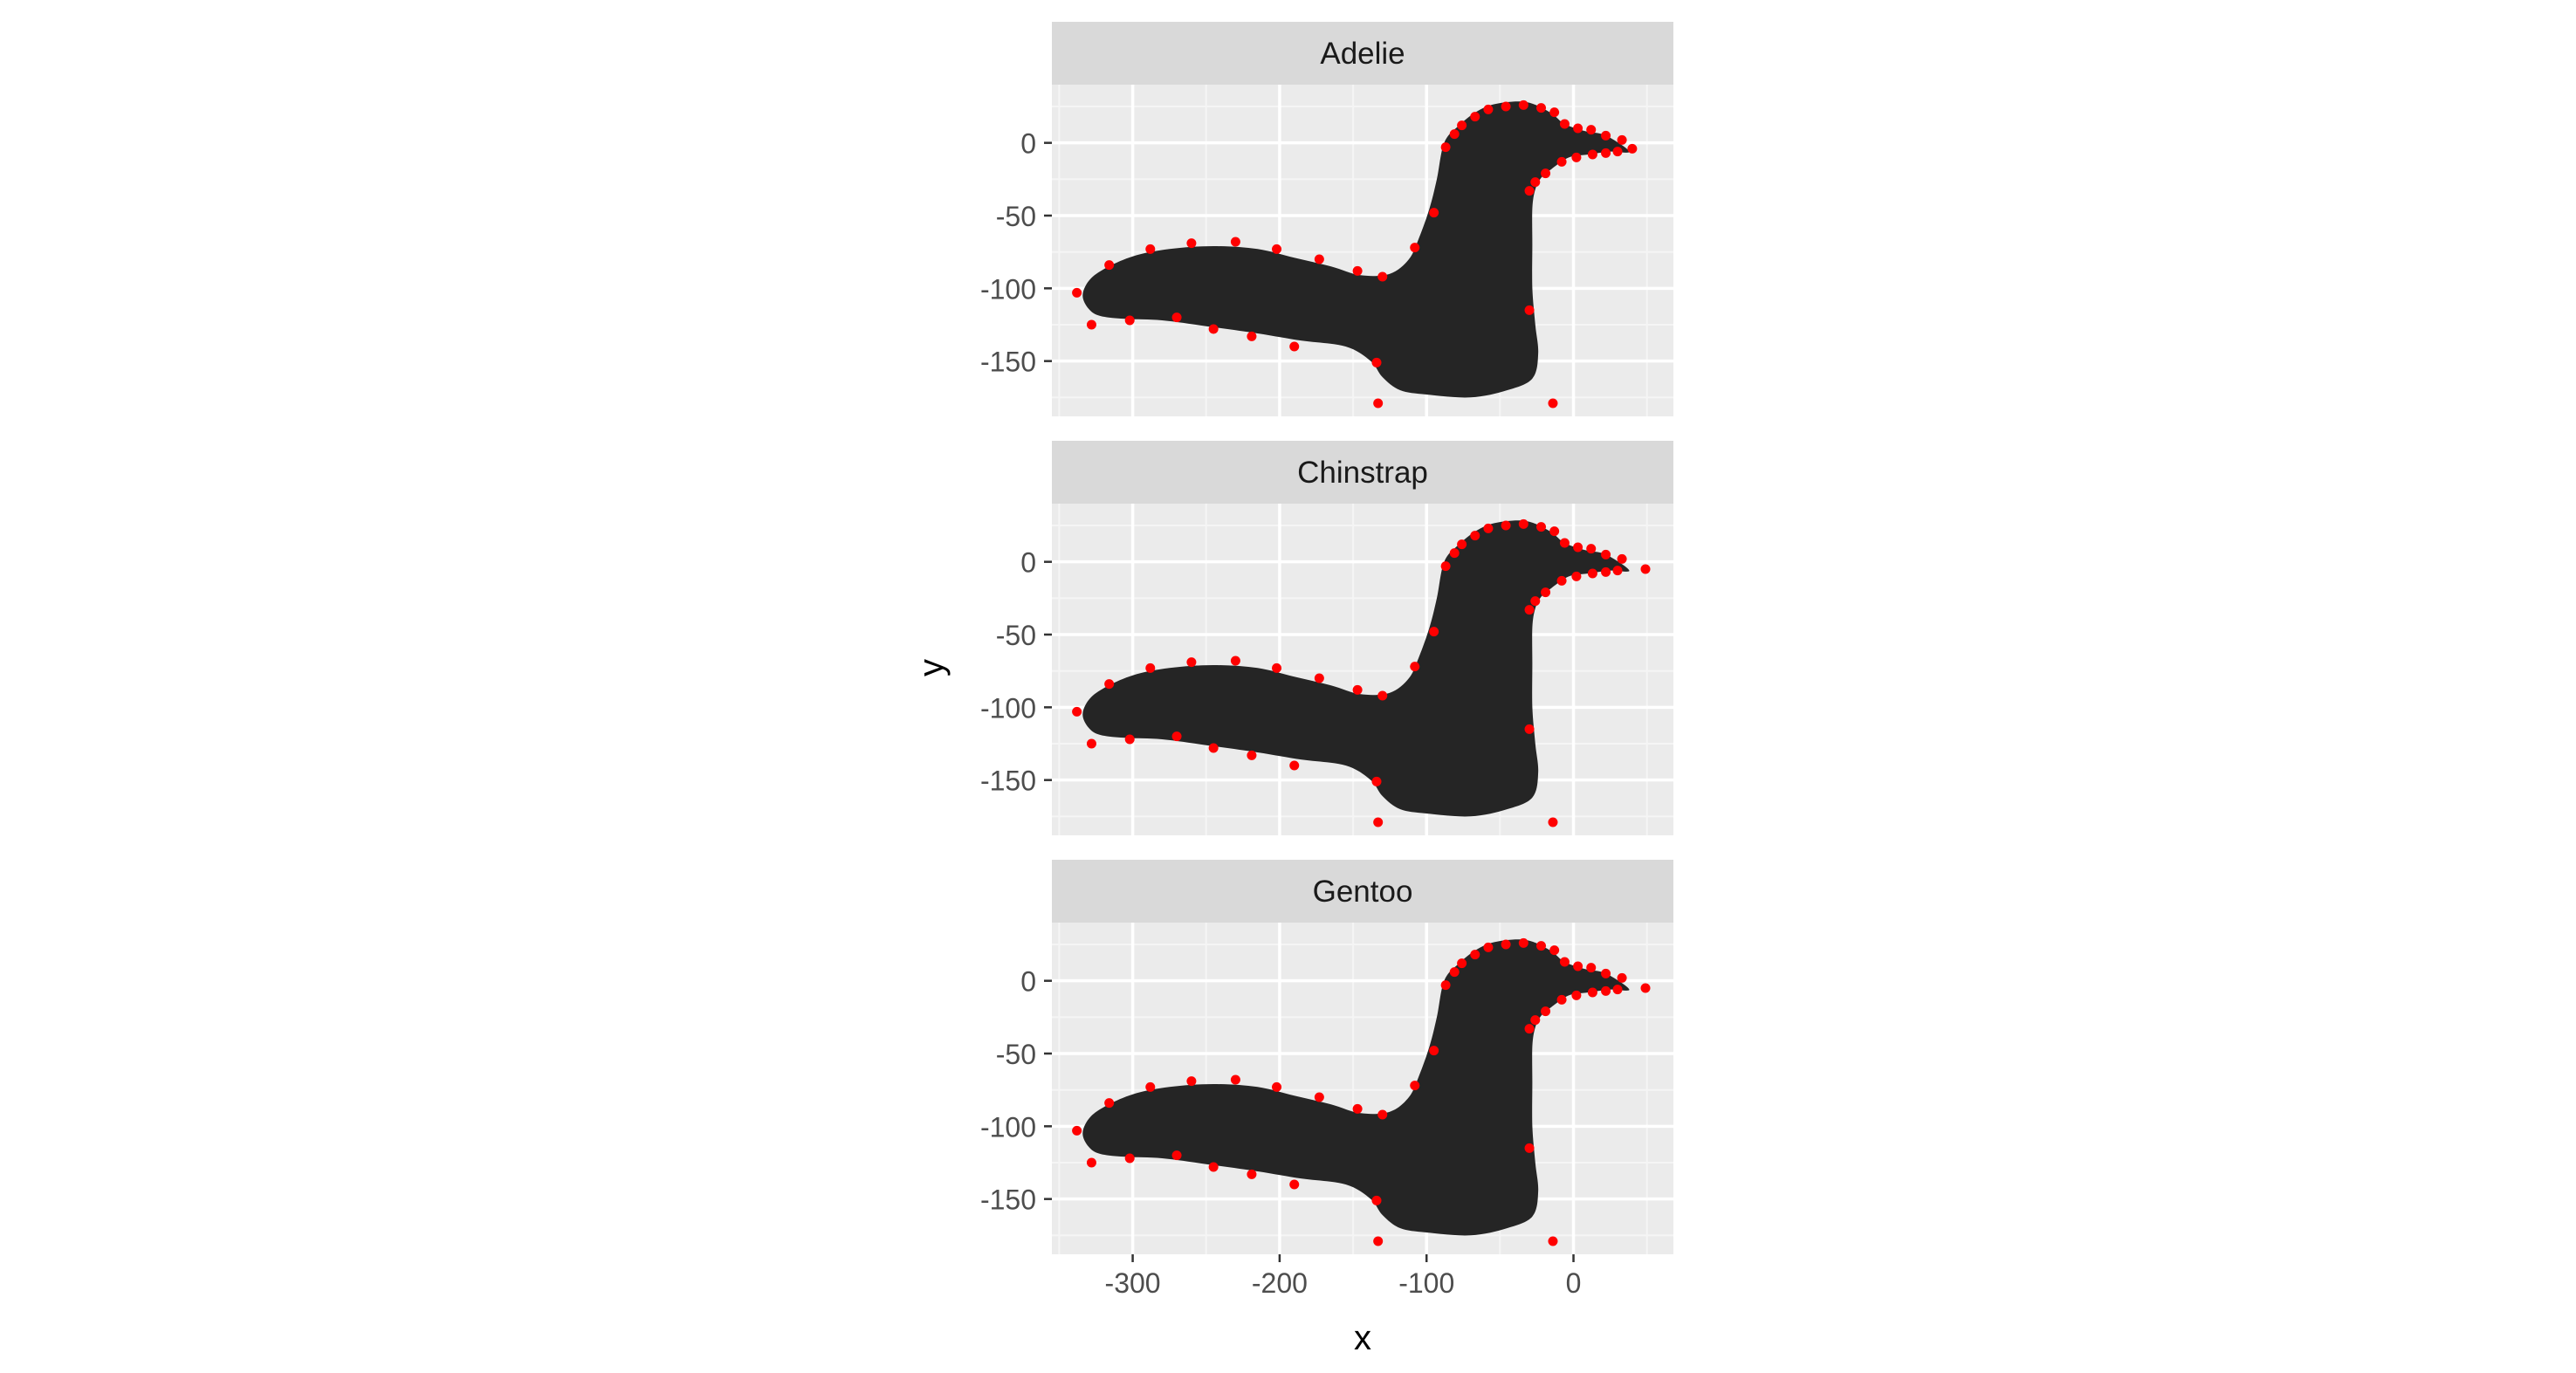  Describe the element at coordinates (1356, 249) in the screenshot. I see `silhouette-shape` at that location.